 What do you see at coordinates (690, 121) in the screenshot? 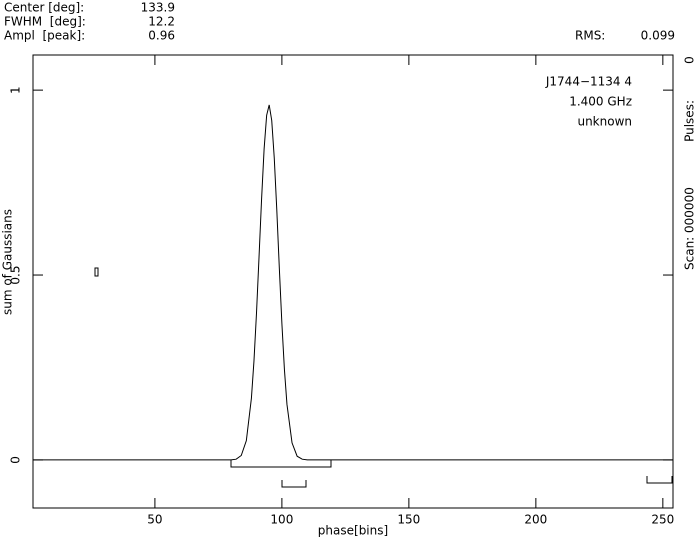
I see `pulses-label: Pulses:` at bounding box center [690, 121].